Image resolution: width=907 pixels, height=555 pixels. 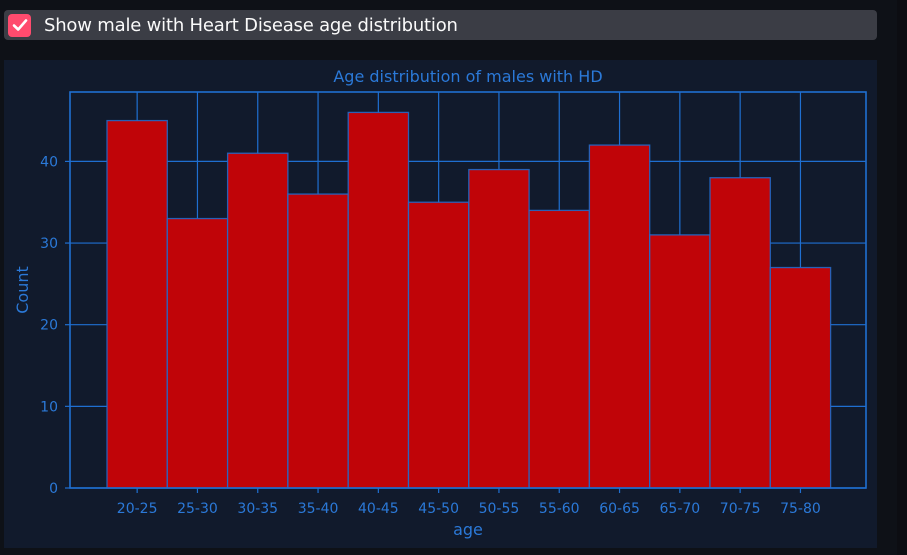 What do you see at coordinates (467, 76) in the screenshot?
I see `chart-title: Age distribution of males with HD` at bounding box center [467, 76].